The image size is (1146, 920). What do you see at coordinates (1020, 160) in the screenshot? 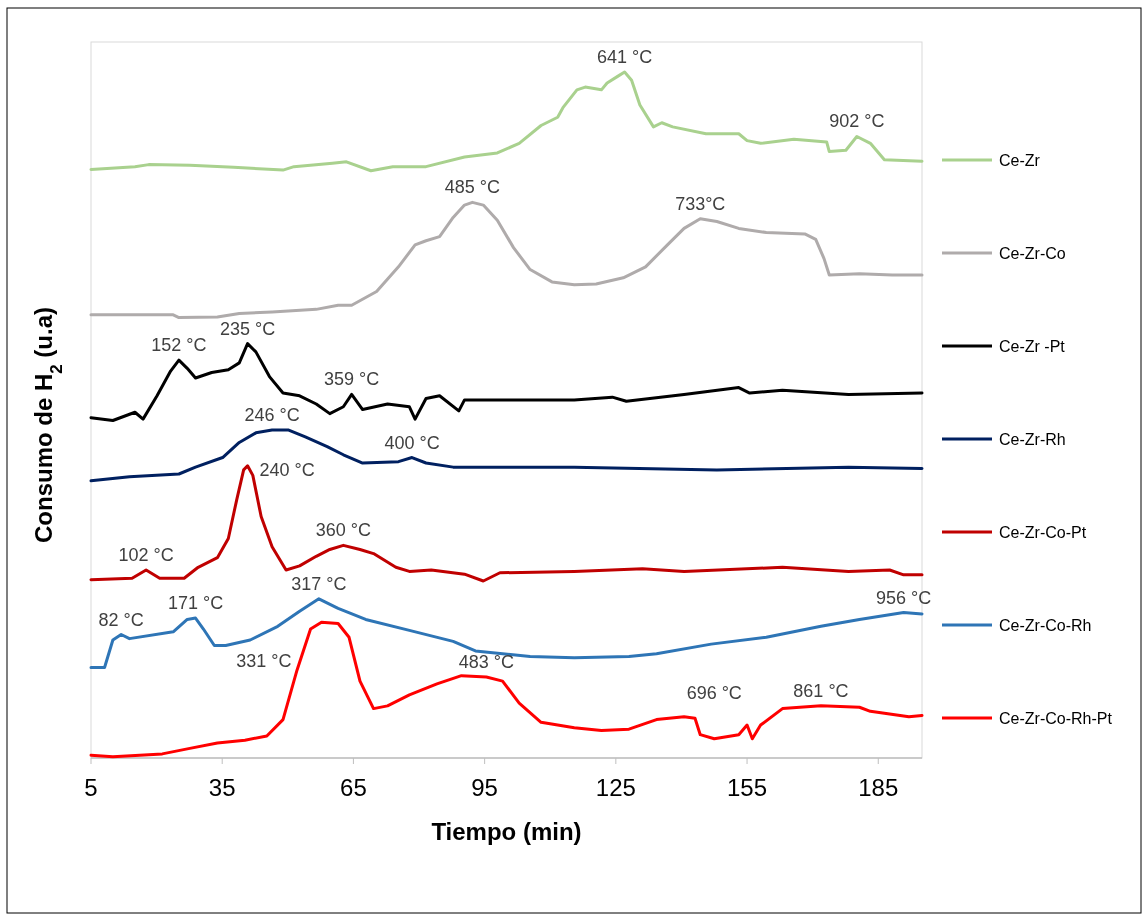
I see `legend-label: Ce-Zr` at bounding box center [1020, 160].